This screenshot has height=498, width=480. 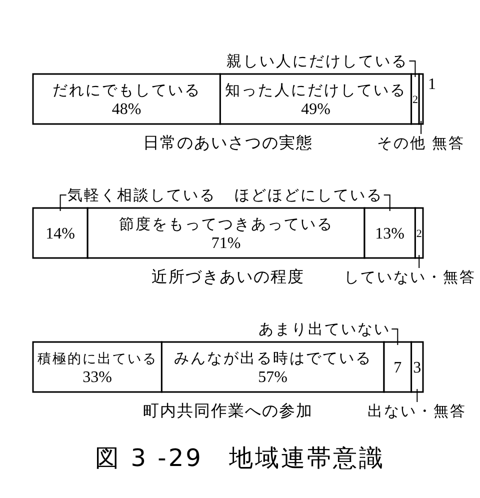 I want to click on chart-title: 近所づきあいの程度, so click(x=228, y=276).